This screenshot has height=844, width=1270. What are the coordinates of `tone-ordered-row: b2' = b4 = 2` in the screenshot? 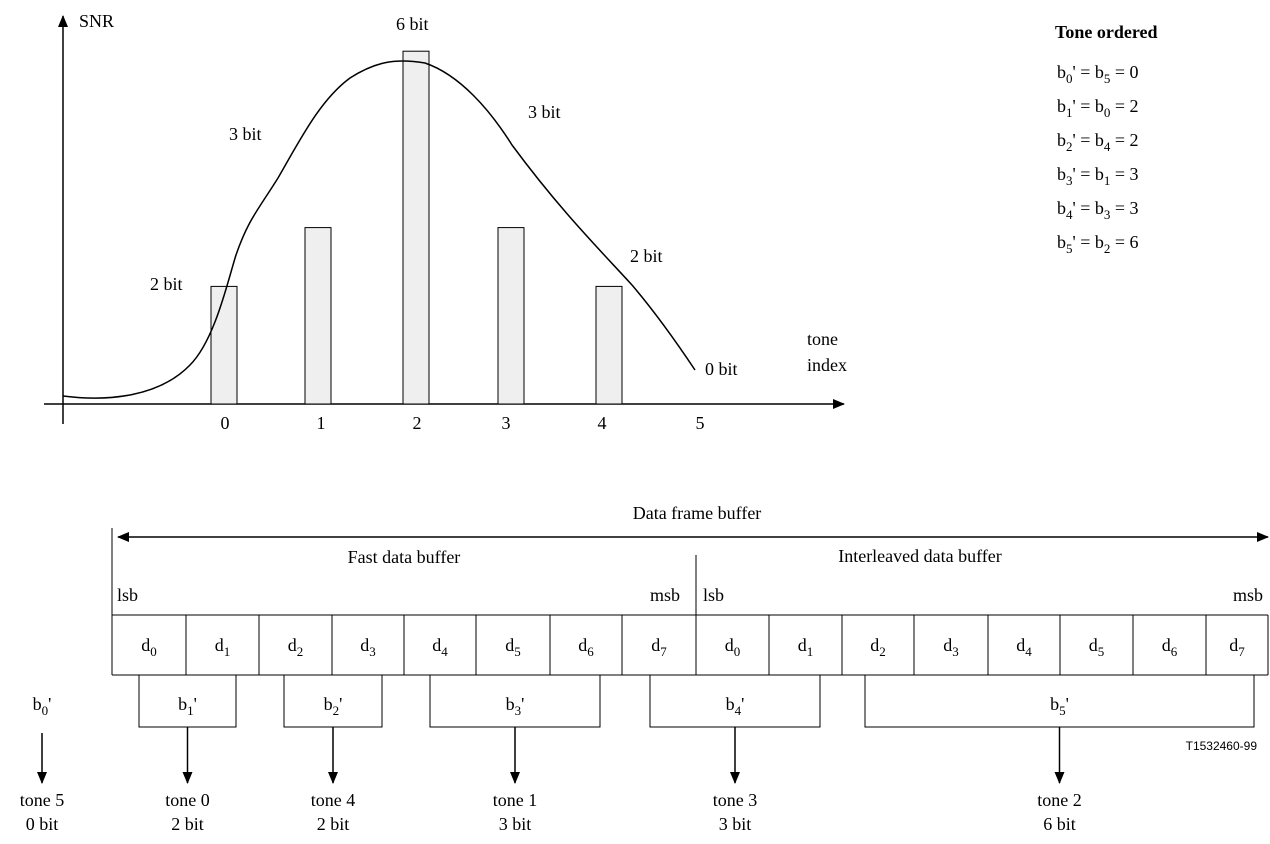 It's located at (1098, 142).